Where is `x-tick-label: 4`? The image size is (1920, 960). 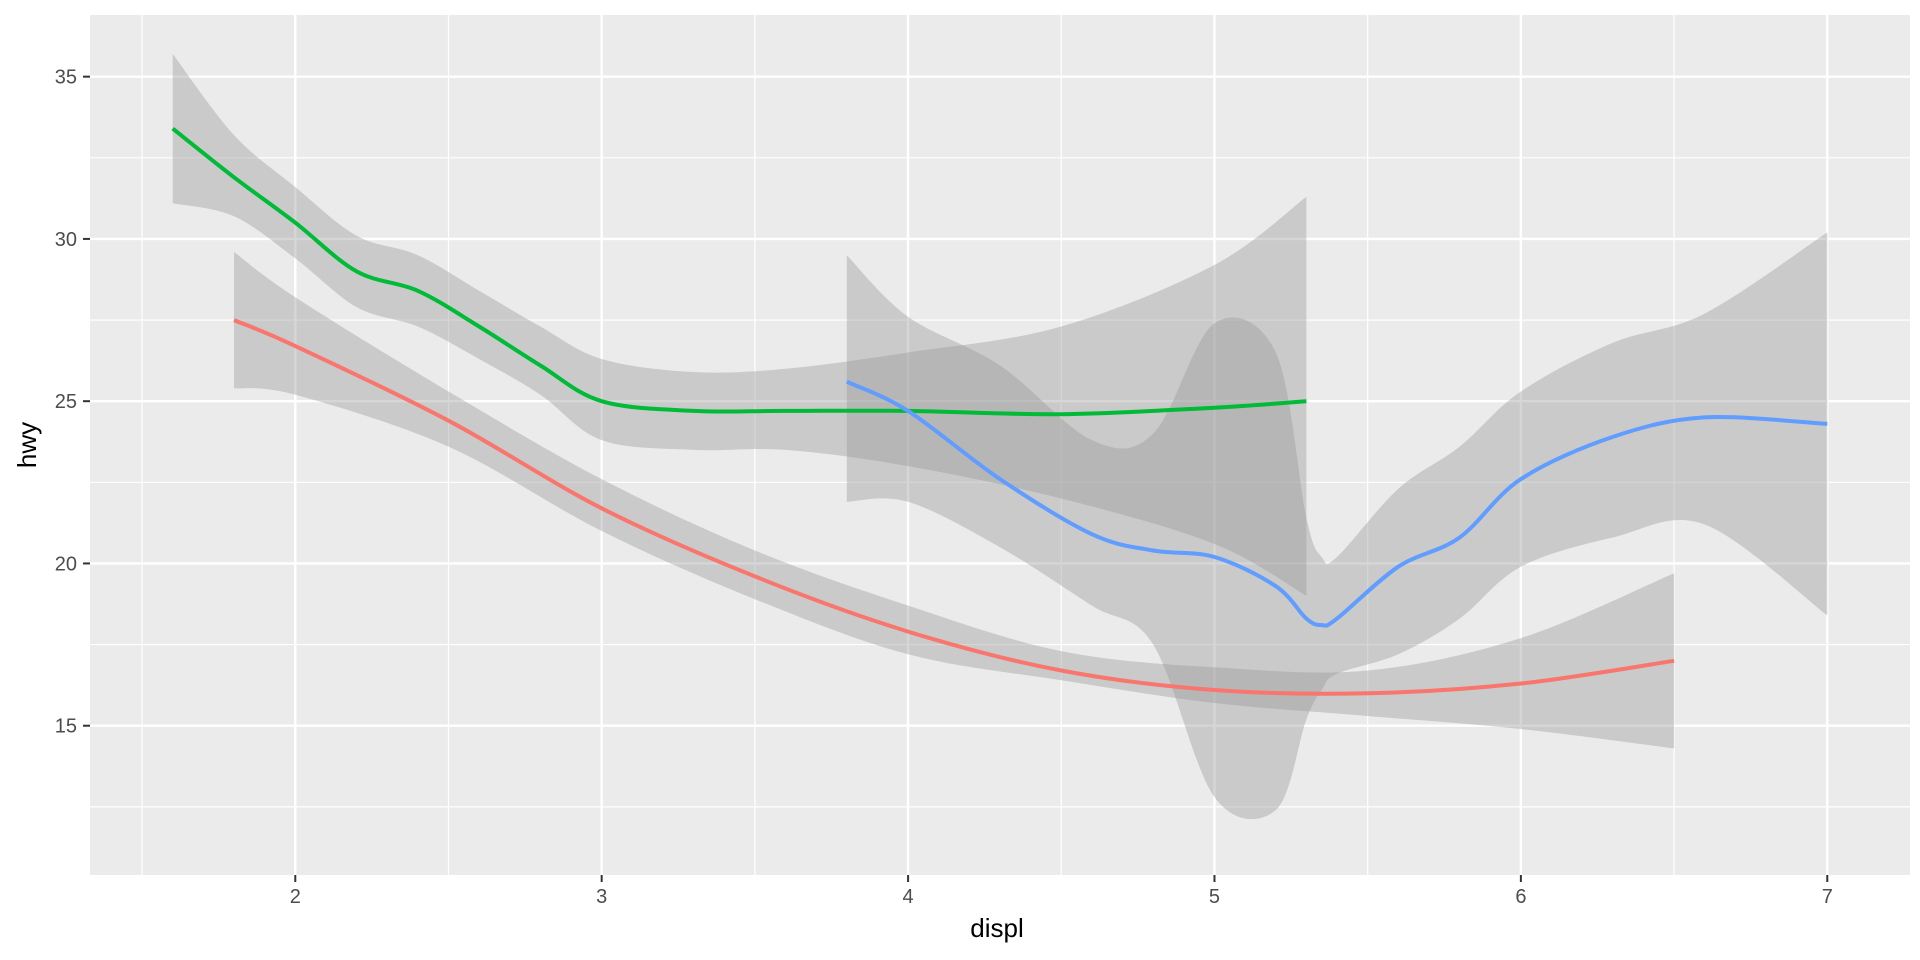
x-tick-label: 4 is located at coordinates (908, 897).